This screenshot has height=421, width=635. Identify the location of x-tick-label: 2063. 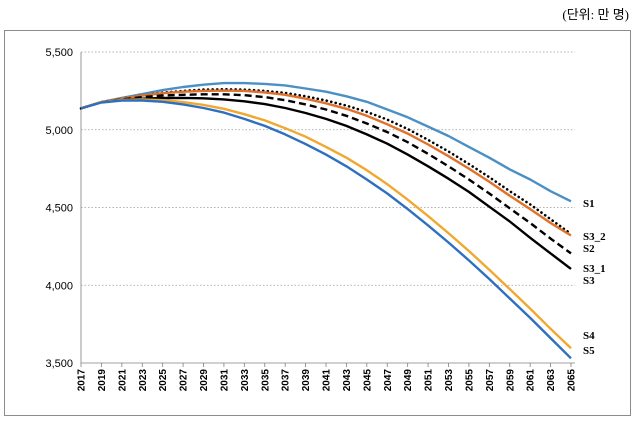
(551, 380).